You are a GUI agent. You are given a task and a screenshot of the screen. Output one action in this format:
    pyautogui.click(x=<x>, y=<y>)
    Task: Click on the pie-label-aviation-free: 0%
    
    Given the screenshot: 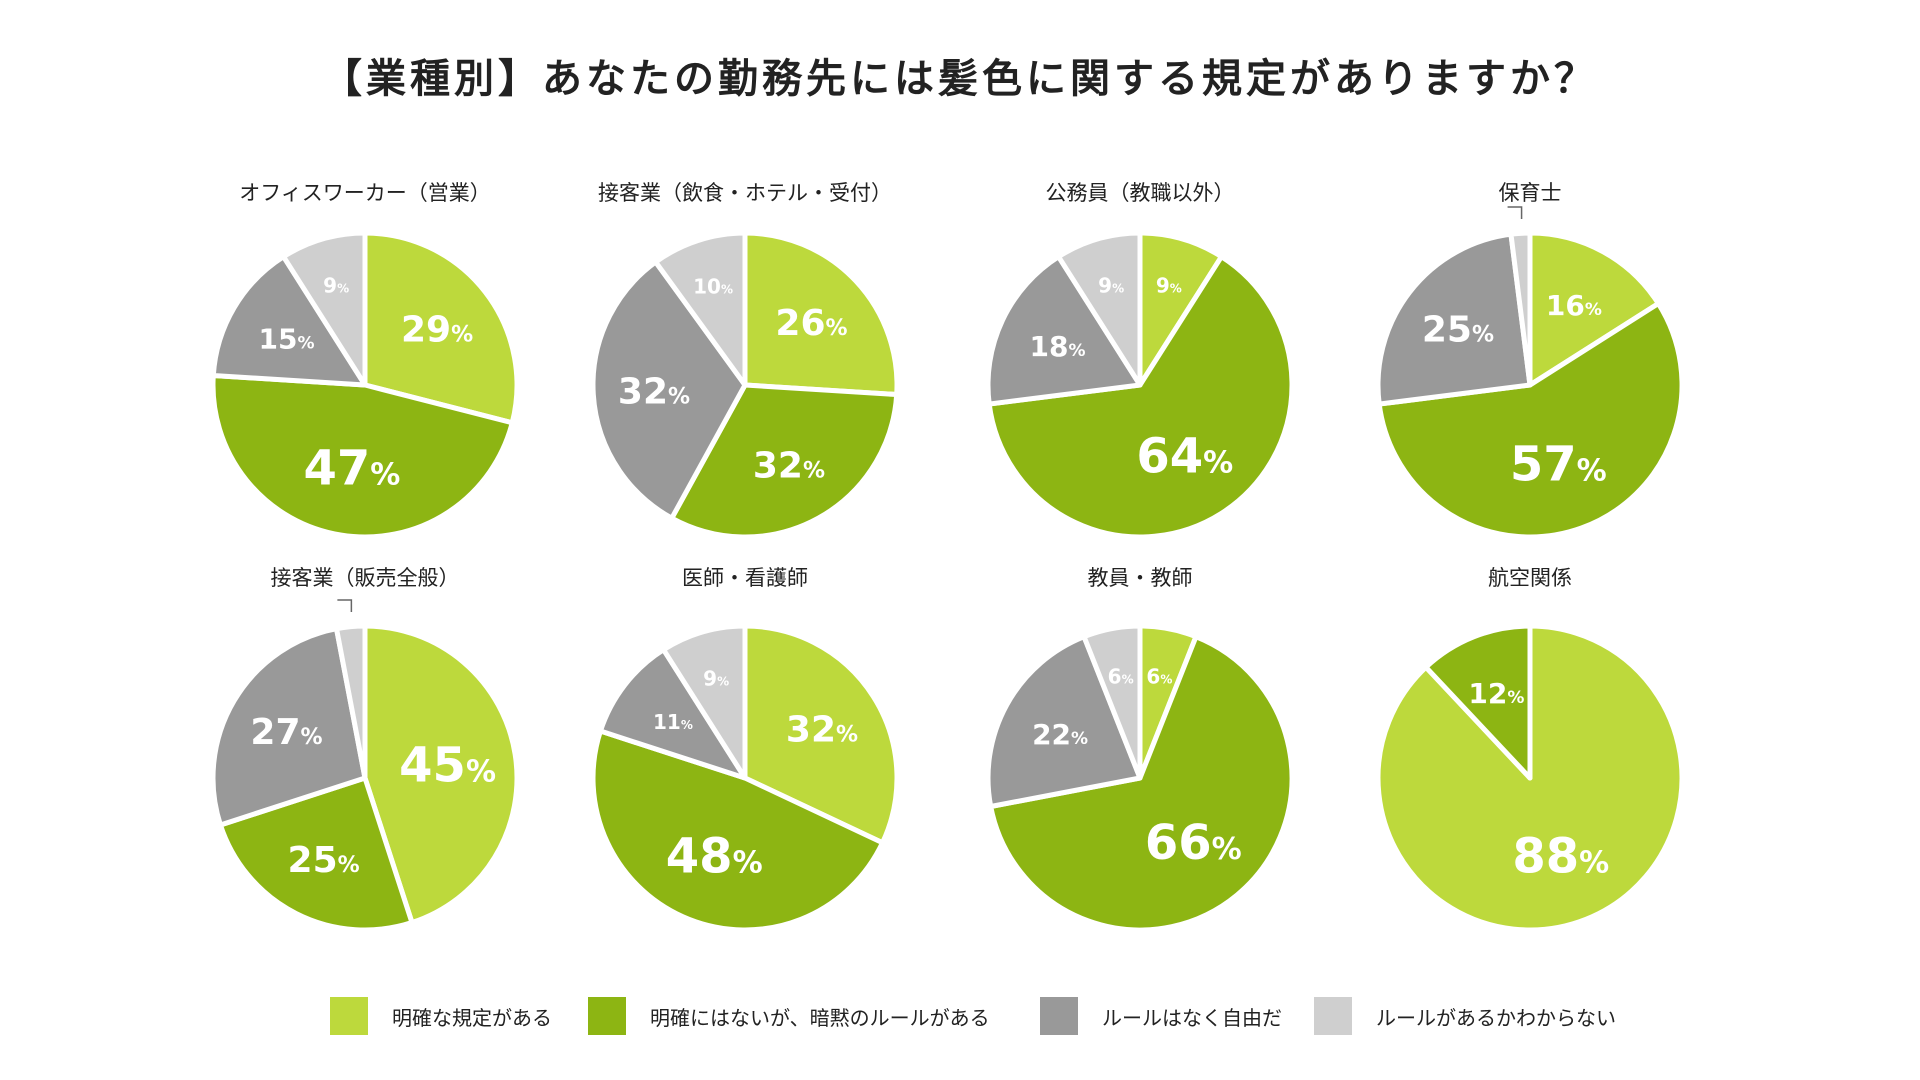 What is the action you would take?
    pyautogui.click(x=1503, y=604)
    